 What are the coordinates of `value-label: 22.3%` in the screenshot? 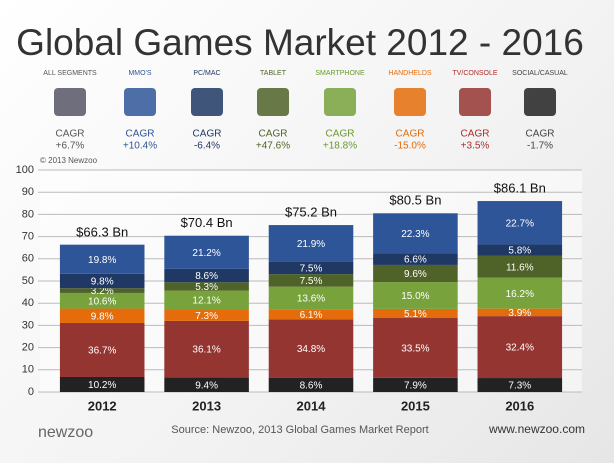 It's located at (415, 234).